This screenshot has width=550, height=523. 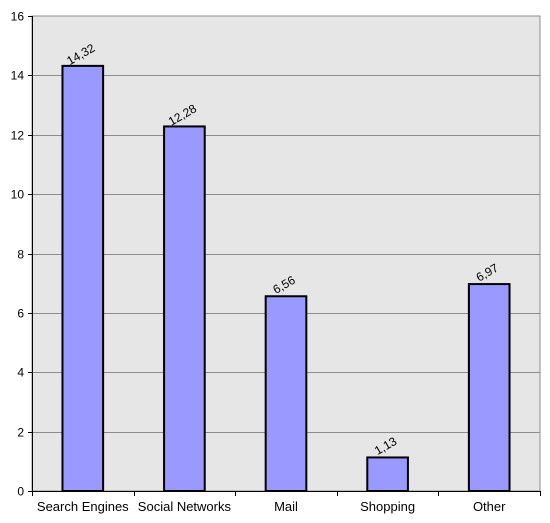 I want to click on y-axis: 0 2 4 6 8 10 12 14 16, so click(x=22, y=254).